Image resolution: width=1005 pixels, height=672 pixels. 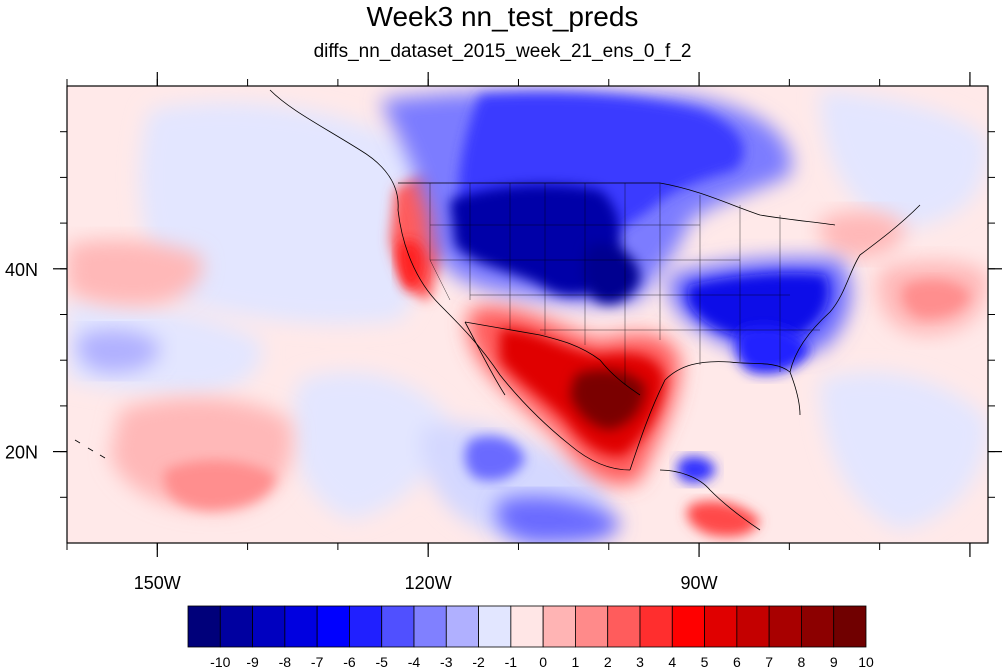 I want to click on coastline-east-coast, so click(x=855, y=288).